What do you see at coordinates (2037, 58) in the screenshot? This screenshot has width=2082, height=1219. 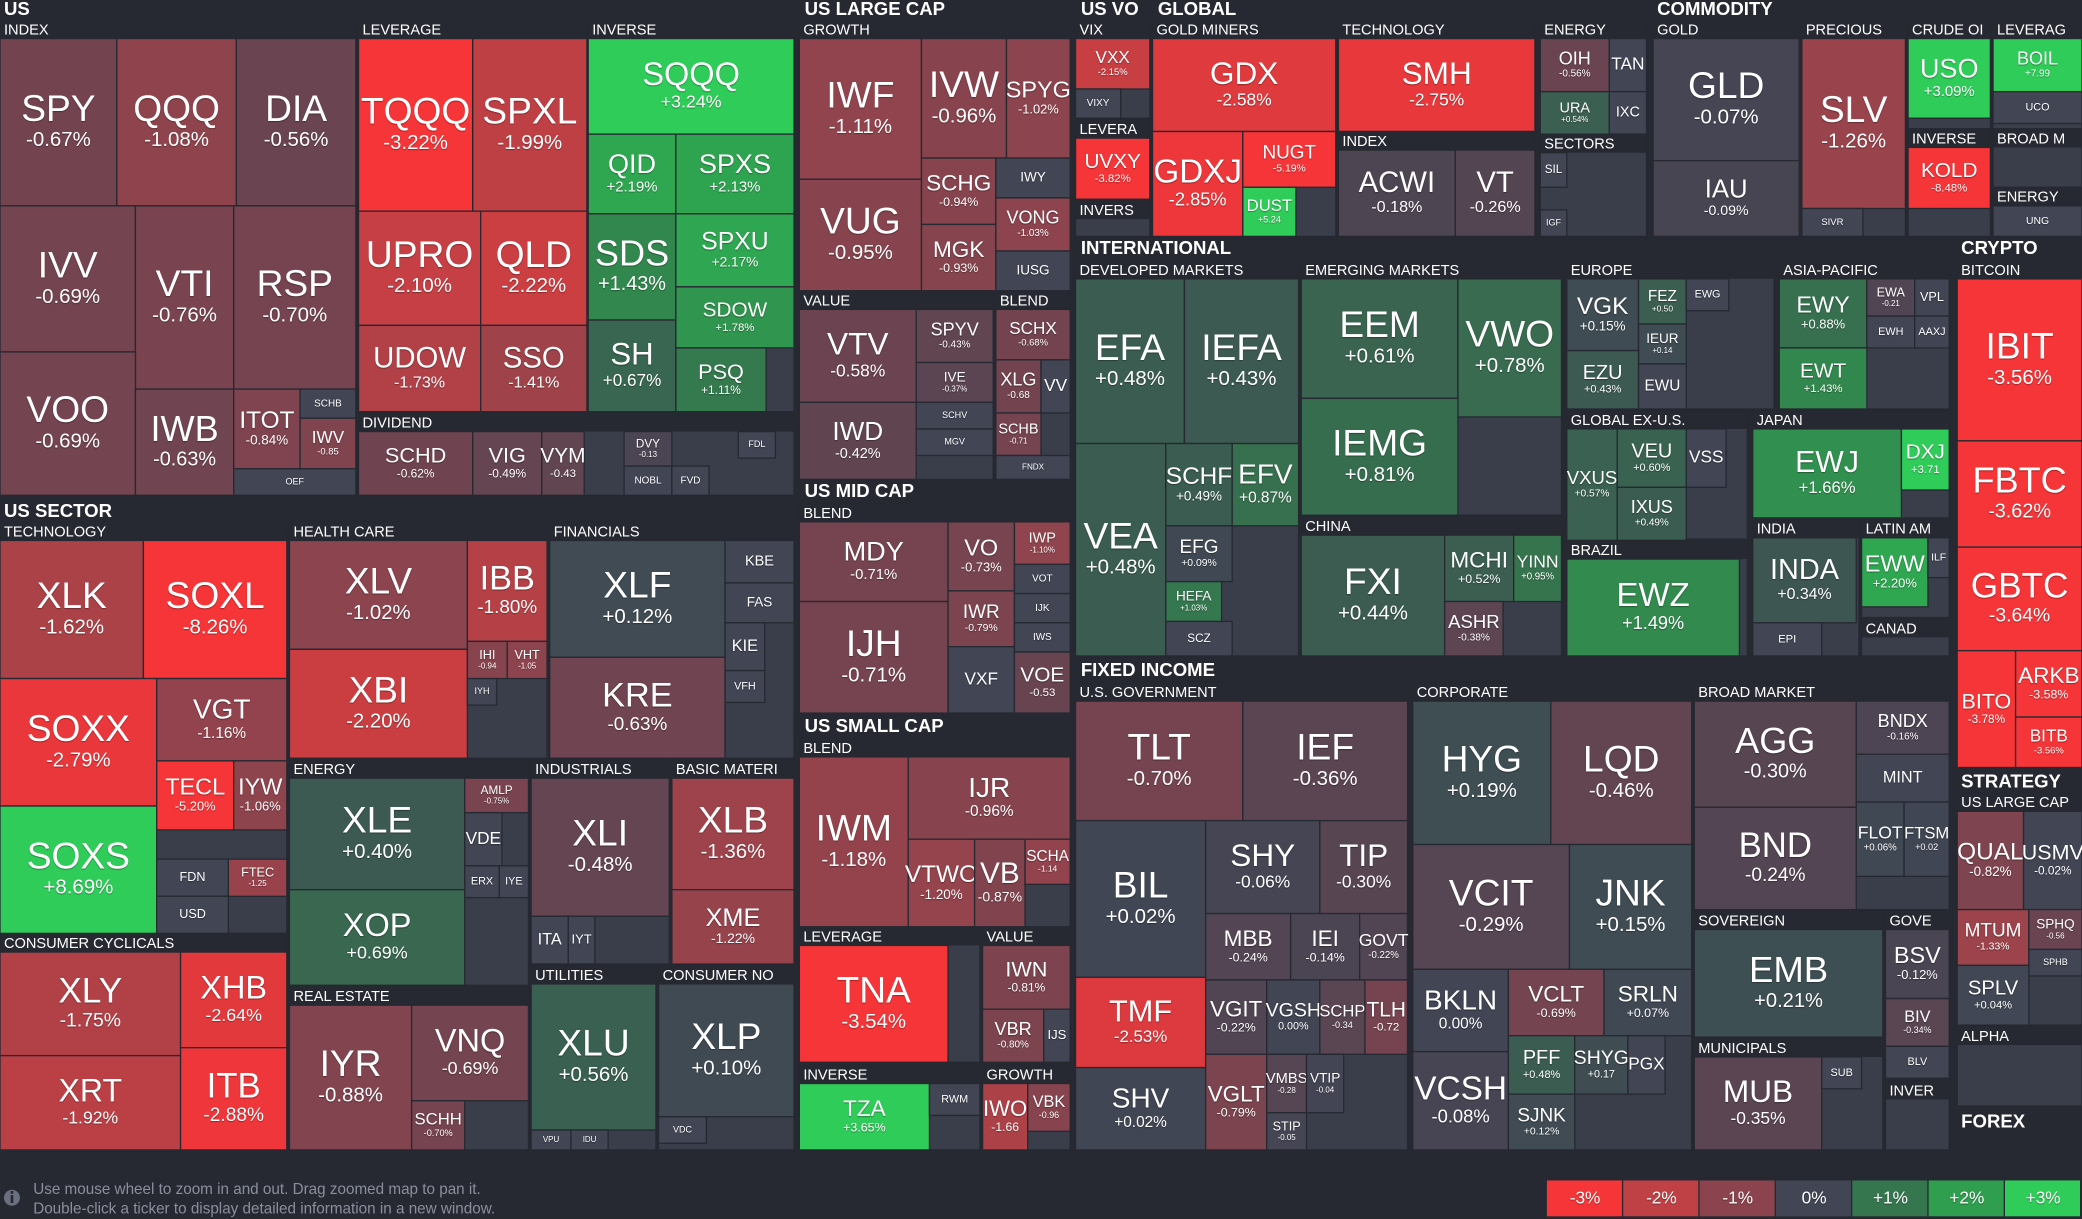 I see `ticker-symbol: BOIL` at bounding box center [2037, 58].